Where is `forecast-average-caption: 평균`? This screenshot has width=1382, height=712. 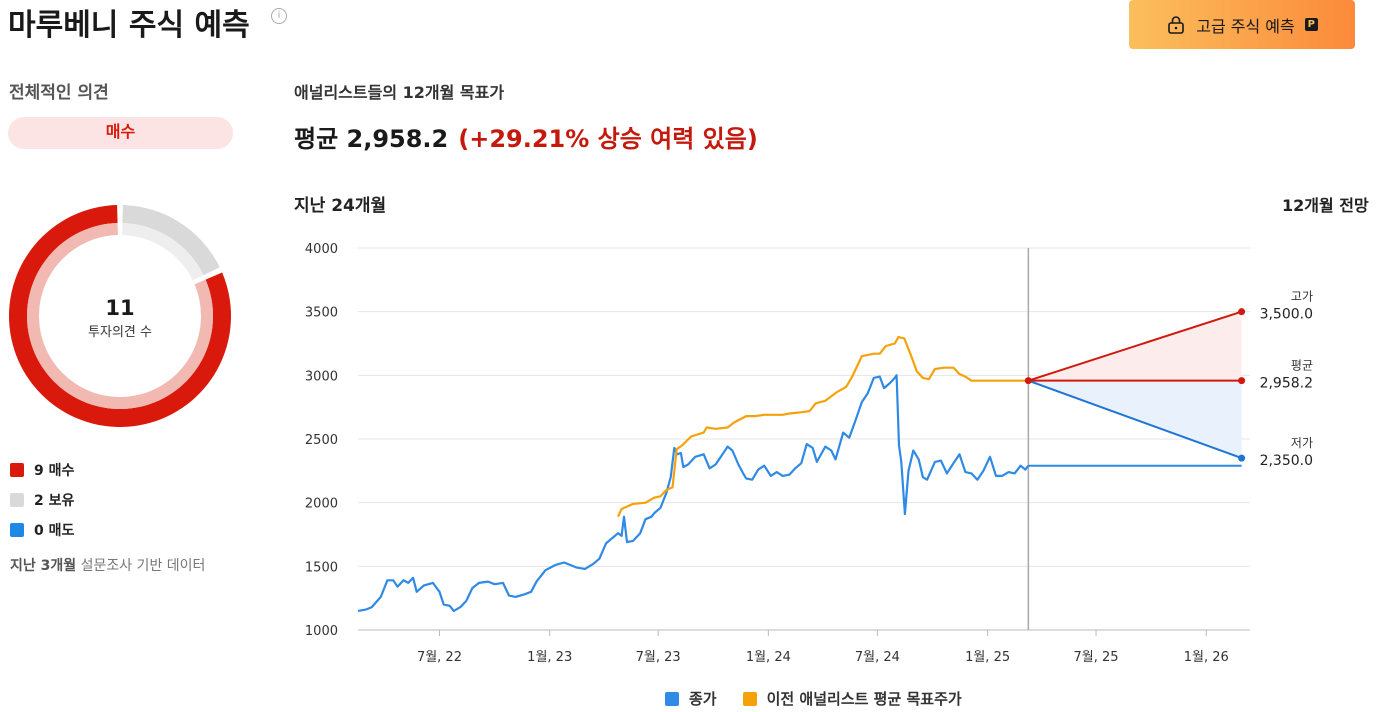 forecast-average-caption: 평균 is located at coordinates (1302, 366).